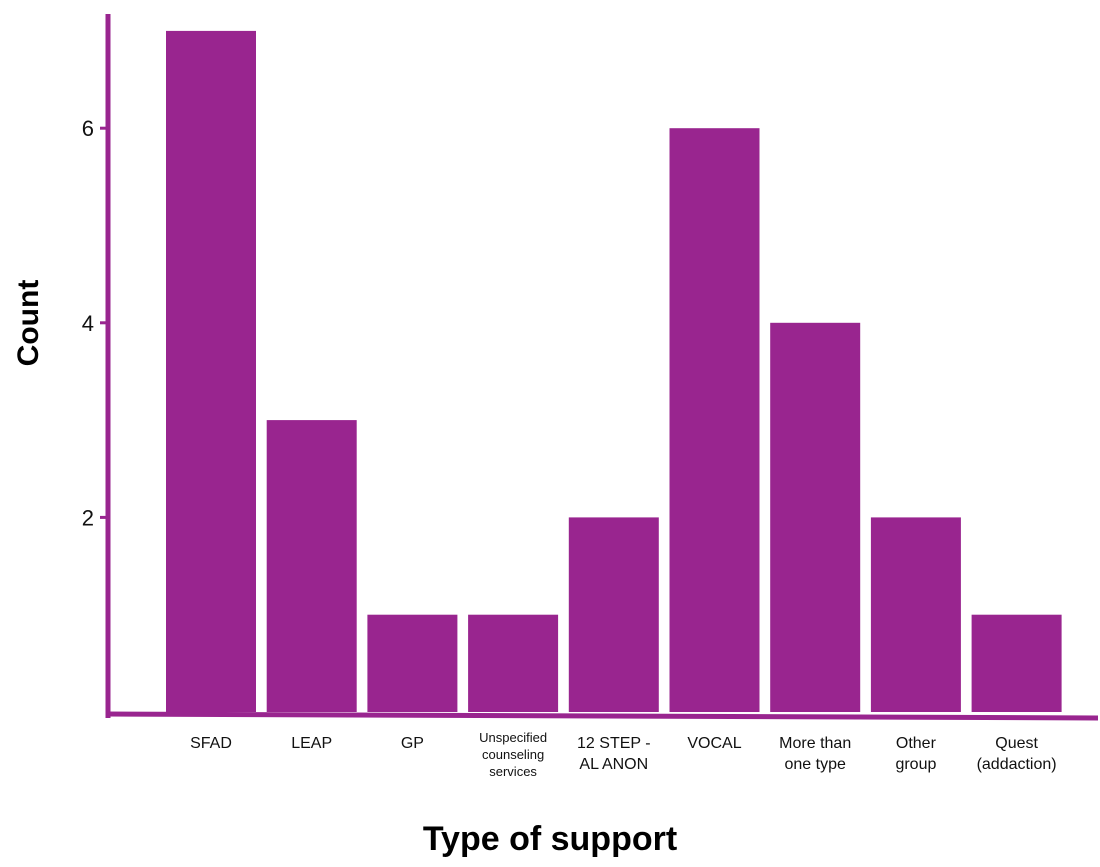 The image size is (1100, 867). Describe the element at coordinates (88, 517) in the screenshot. I see `y-tick-label-2: 2` at that location.